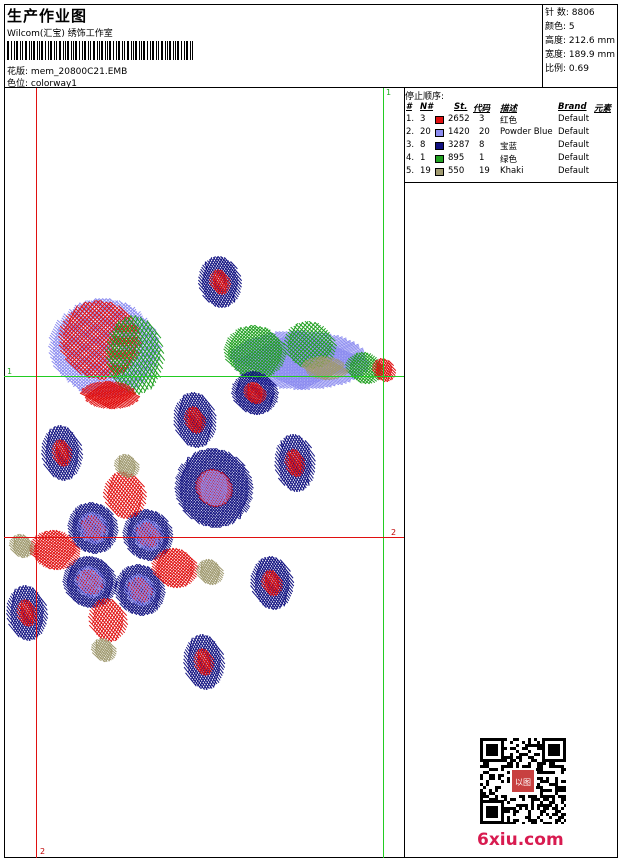 The width and height of the screenshot is (620, 860). I want to click on stitch-count: 针 数: 8806, so click(570, 13).